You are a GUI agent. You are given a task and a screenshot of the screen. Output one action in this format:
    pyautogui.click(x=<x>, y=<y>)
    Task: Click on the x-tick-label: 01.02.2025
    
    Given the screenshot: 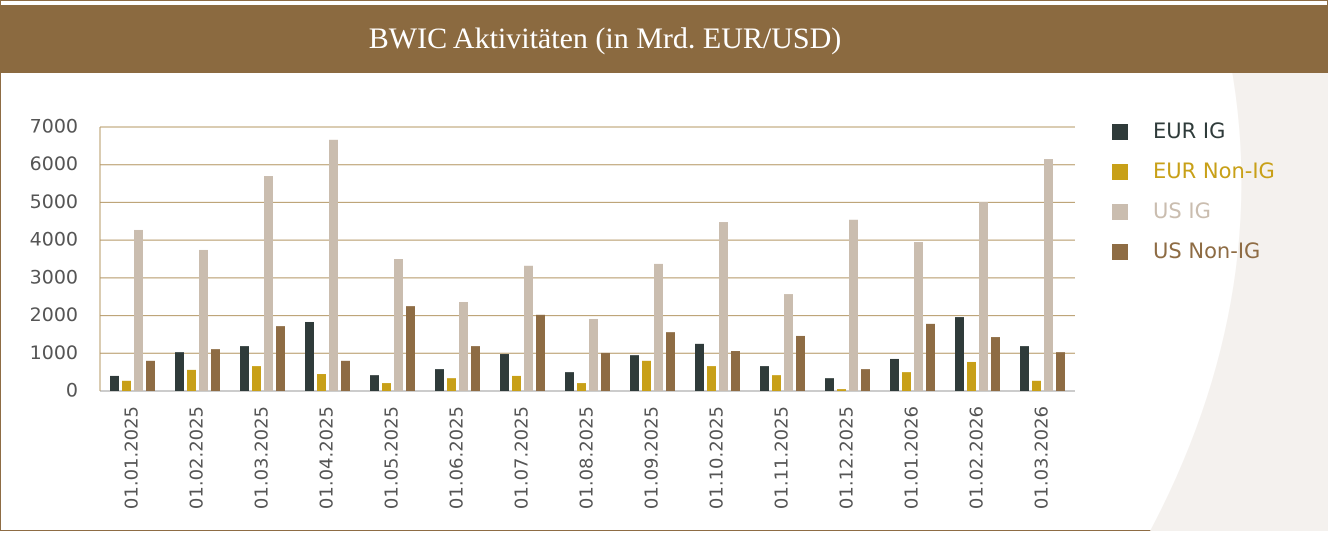 What is the action you would take?
    pyautogui.click(x=197, y=457)
    